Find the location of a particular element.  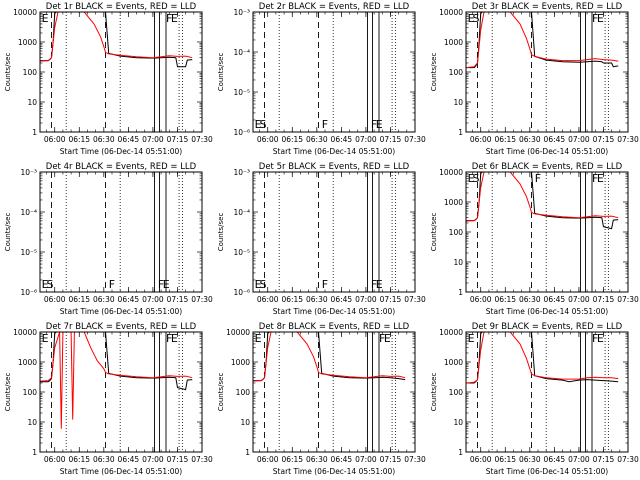

panel-title: Det 7r BLACK = Events, RED = LLD is located at coordinates (121, 327).